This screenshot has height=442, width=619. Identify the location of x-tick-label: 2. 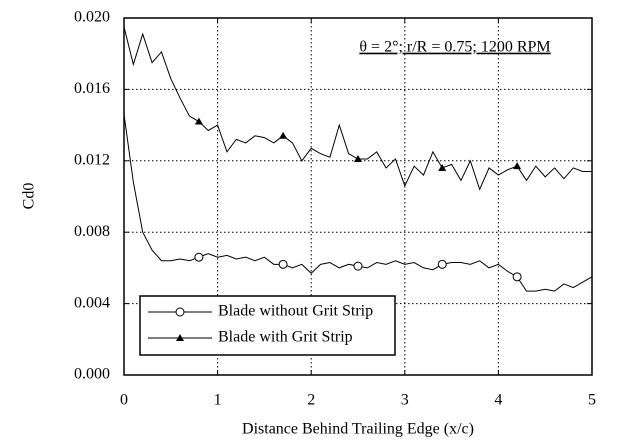
(311, 400).